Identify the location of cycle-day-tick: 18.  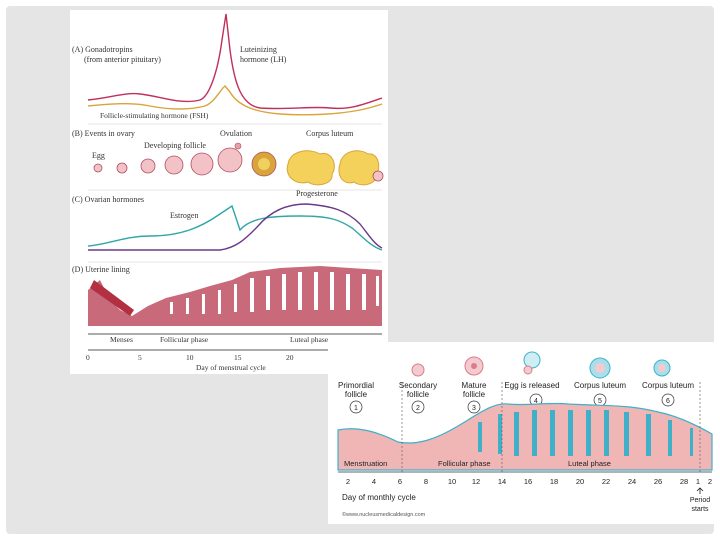
(554, 481).